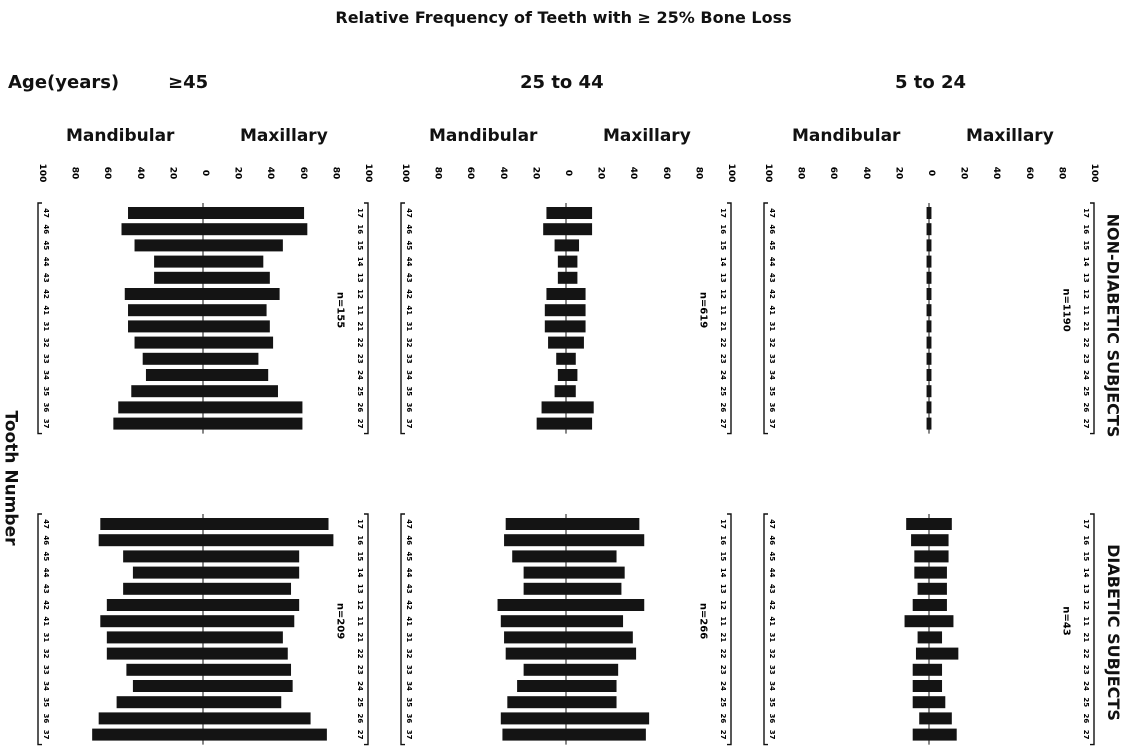 This screenshot has width=1127, height=748. Describe the element at coordinates (723, 343) in the screenshot. I see `tooth-number-label: 22` at that location.